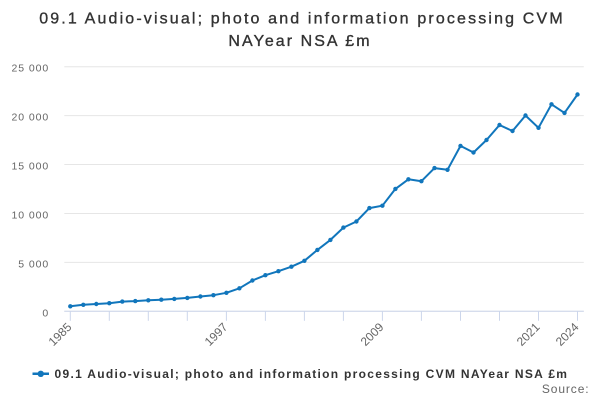 The height and width of the screenshot is (405, 600). What do you see at coordinates (566, 389) in the screenshot?
I see `svg-text: Source:` at bounding box center [566, 389].